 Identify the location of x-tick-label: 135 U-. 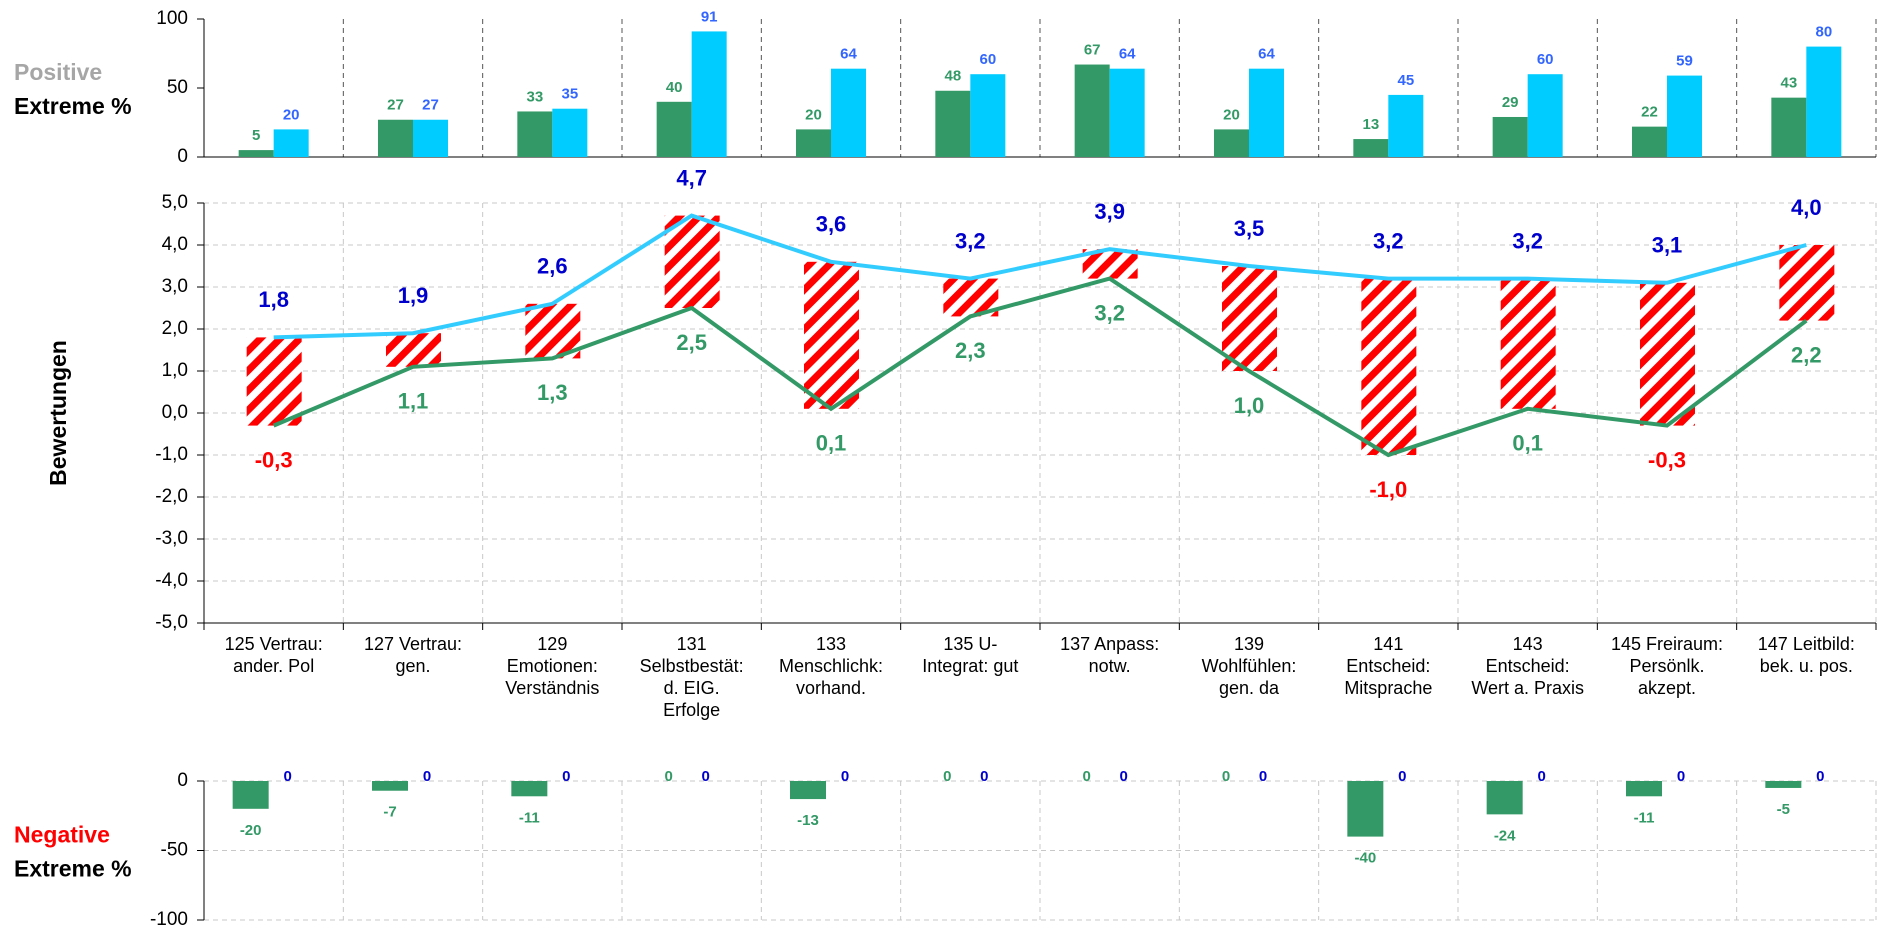
(970, 644).